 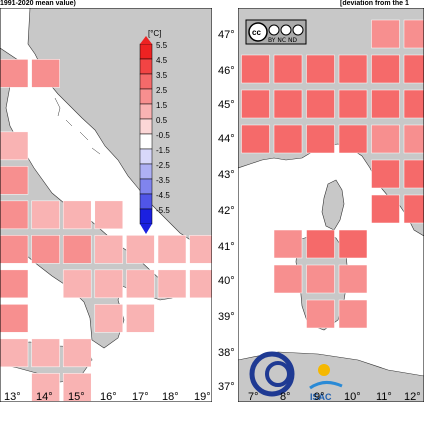 I want to click on colorbar-tick-label: -2.5, so click(x=163, y=165).